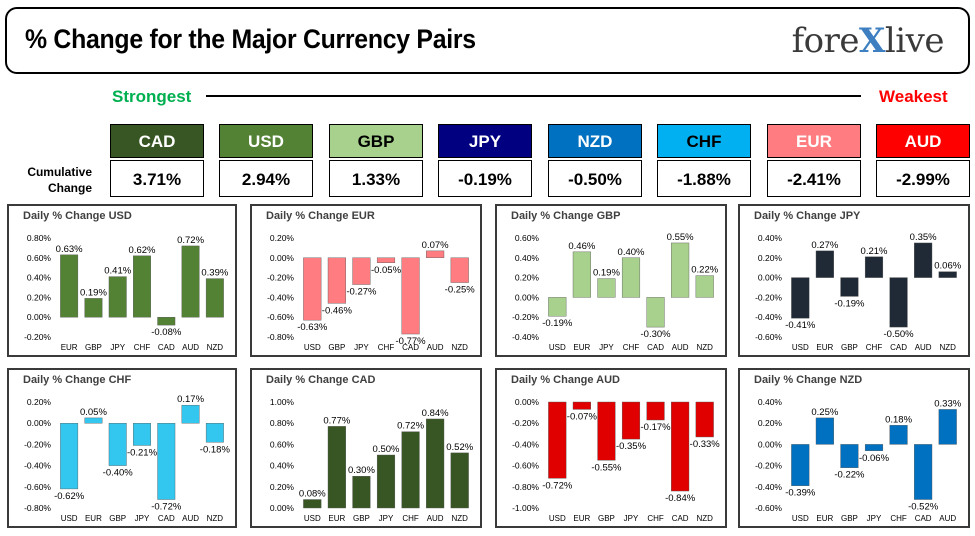  What do you see at coordinates (947, 403) in the screenshot?
I see `data-label: 0.33%` at bounding box center [947, 403].